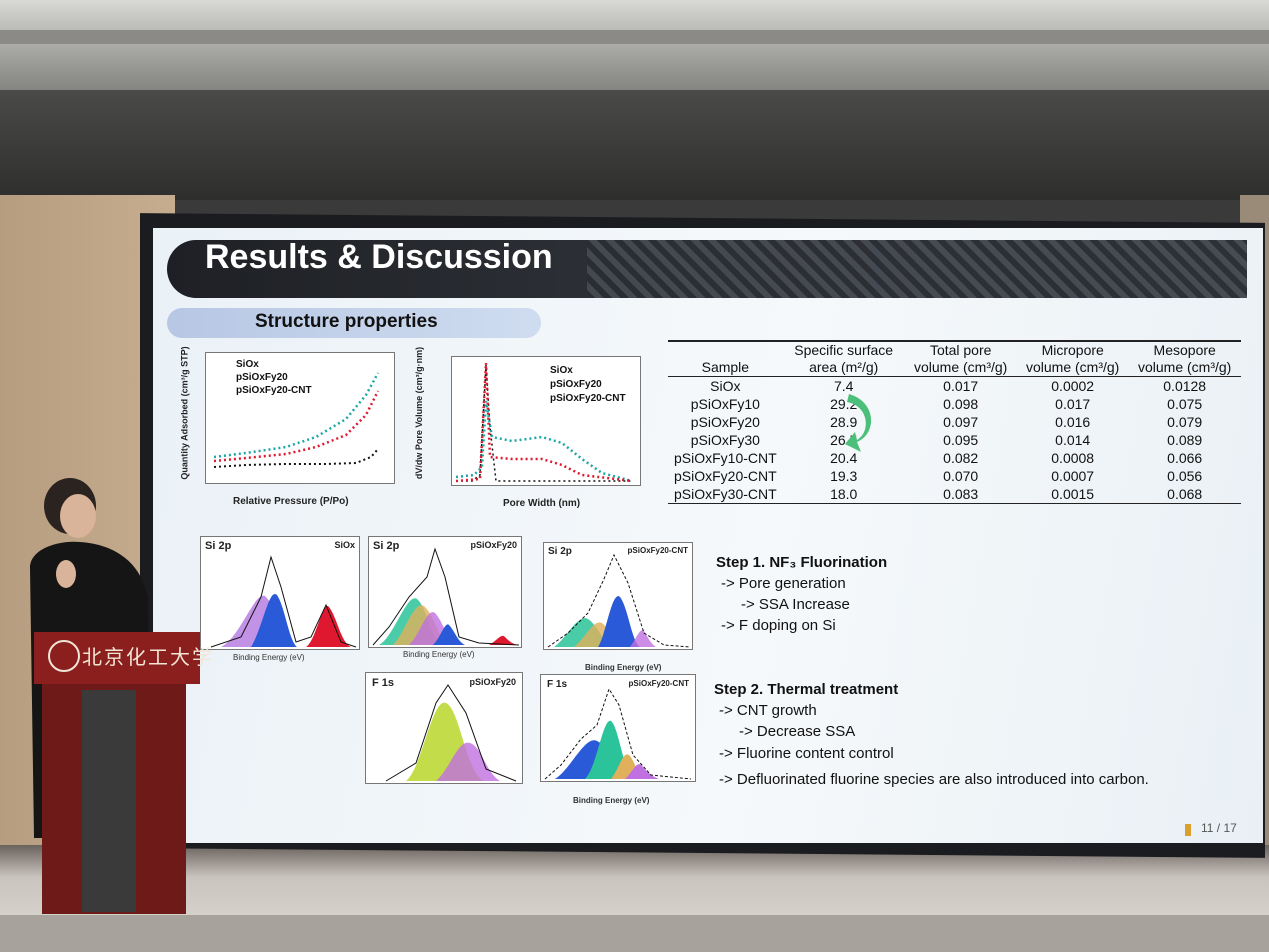  I want to click on isotherm-ylabel: Quantity Adsorbed (cm³/g STP), so click(184, 413).